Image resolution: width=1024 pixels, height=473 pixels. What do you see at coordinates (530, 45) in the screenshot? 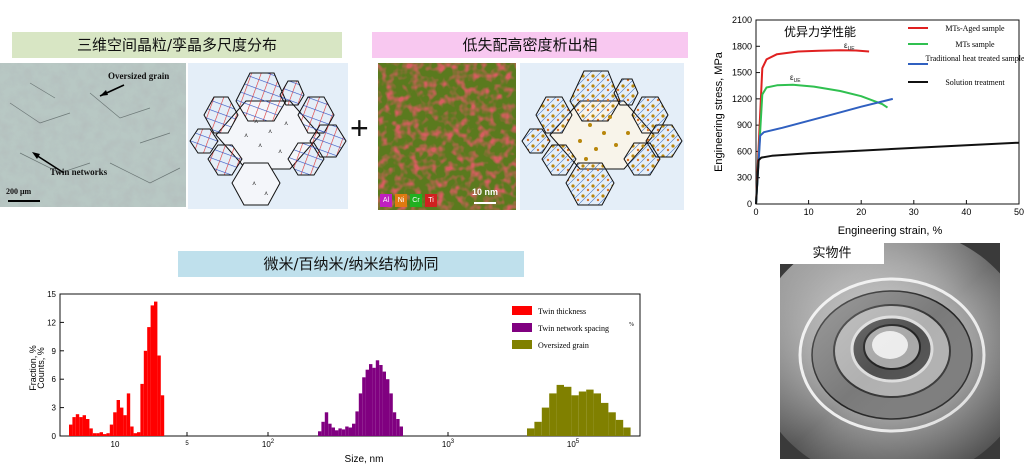
I see `banner-precip: 低失配高密度析出相` at bounding box center [530, 45].